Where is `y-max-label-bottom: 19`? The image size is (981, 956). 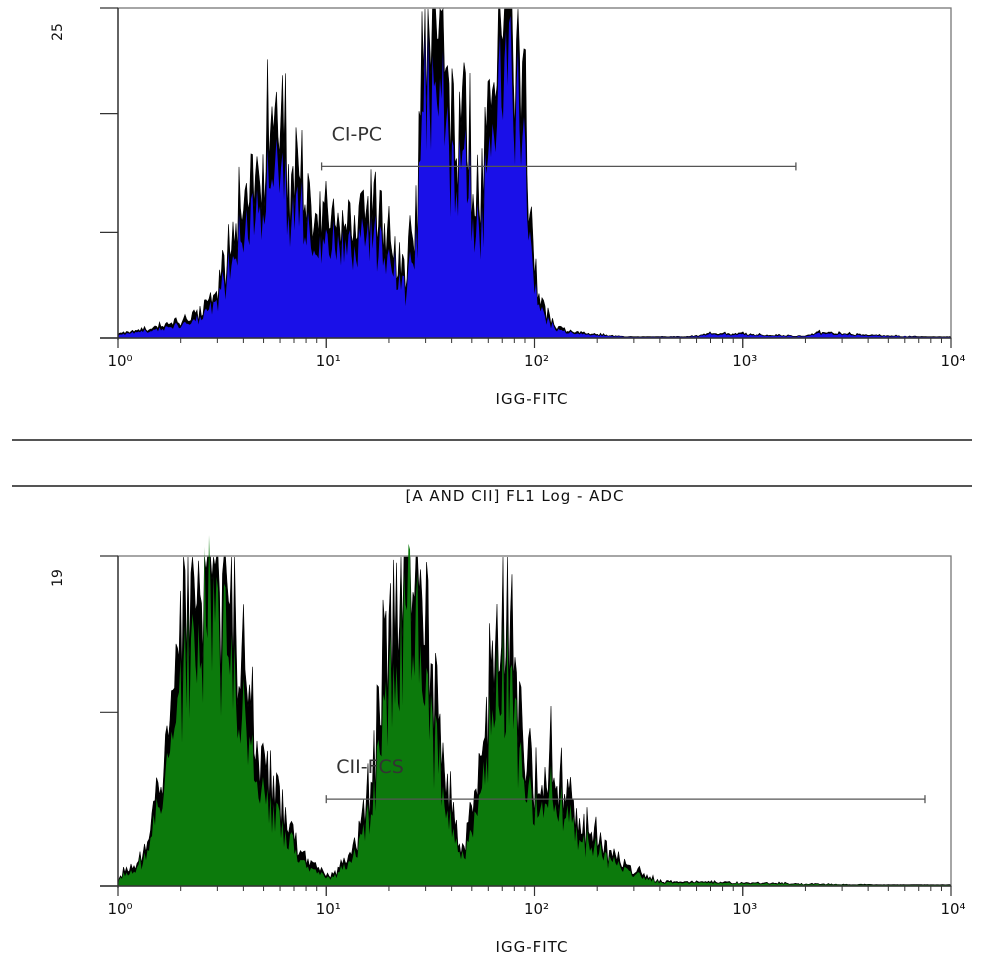 y-max-label-bottom: 19 is located at coordinates (58, 578).